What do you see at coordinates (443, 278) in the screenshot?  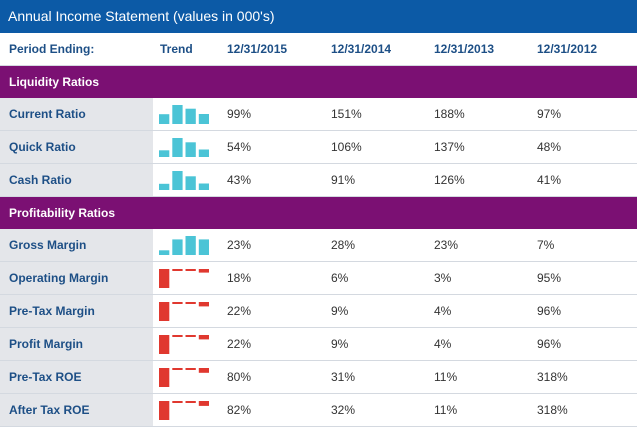 I see `value-cell: 3%` at bounding box center [443, 278].